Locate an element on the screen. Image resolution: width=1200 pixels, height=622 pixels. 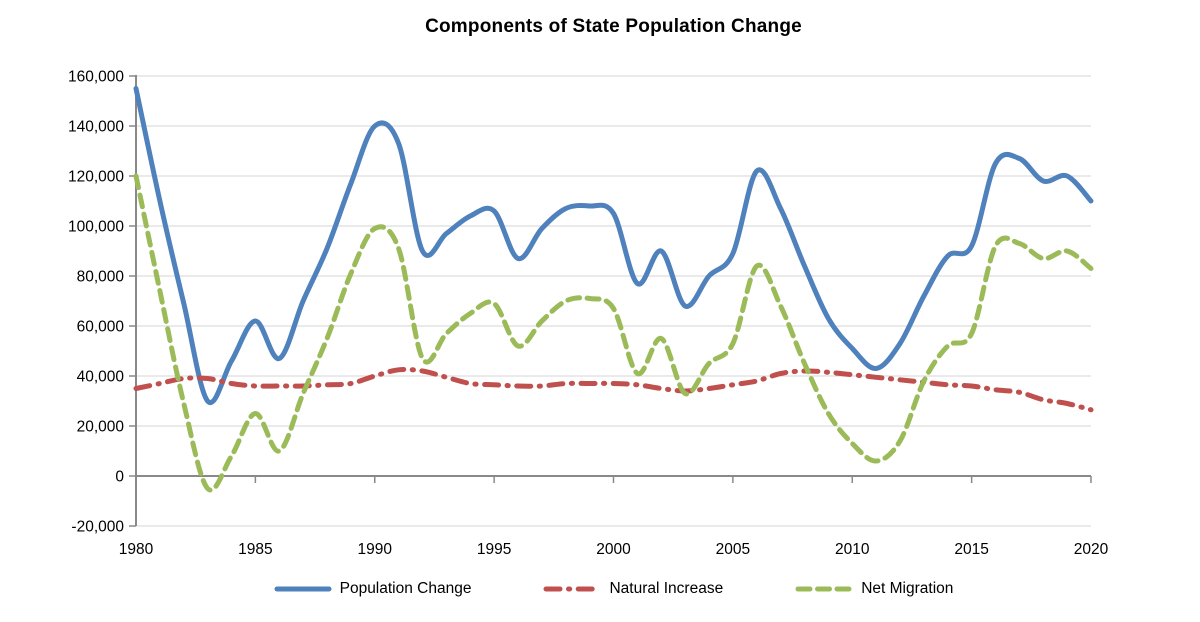
legend-item-natural-increase: Natural Increase is located at coordinates (633, 589).